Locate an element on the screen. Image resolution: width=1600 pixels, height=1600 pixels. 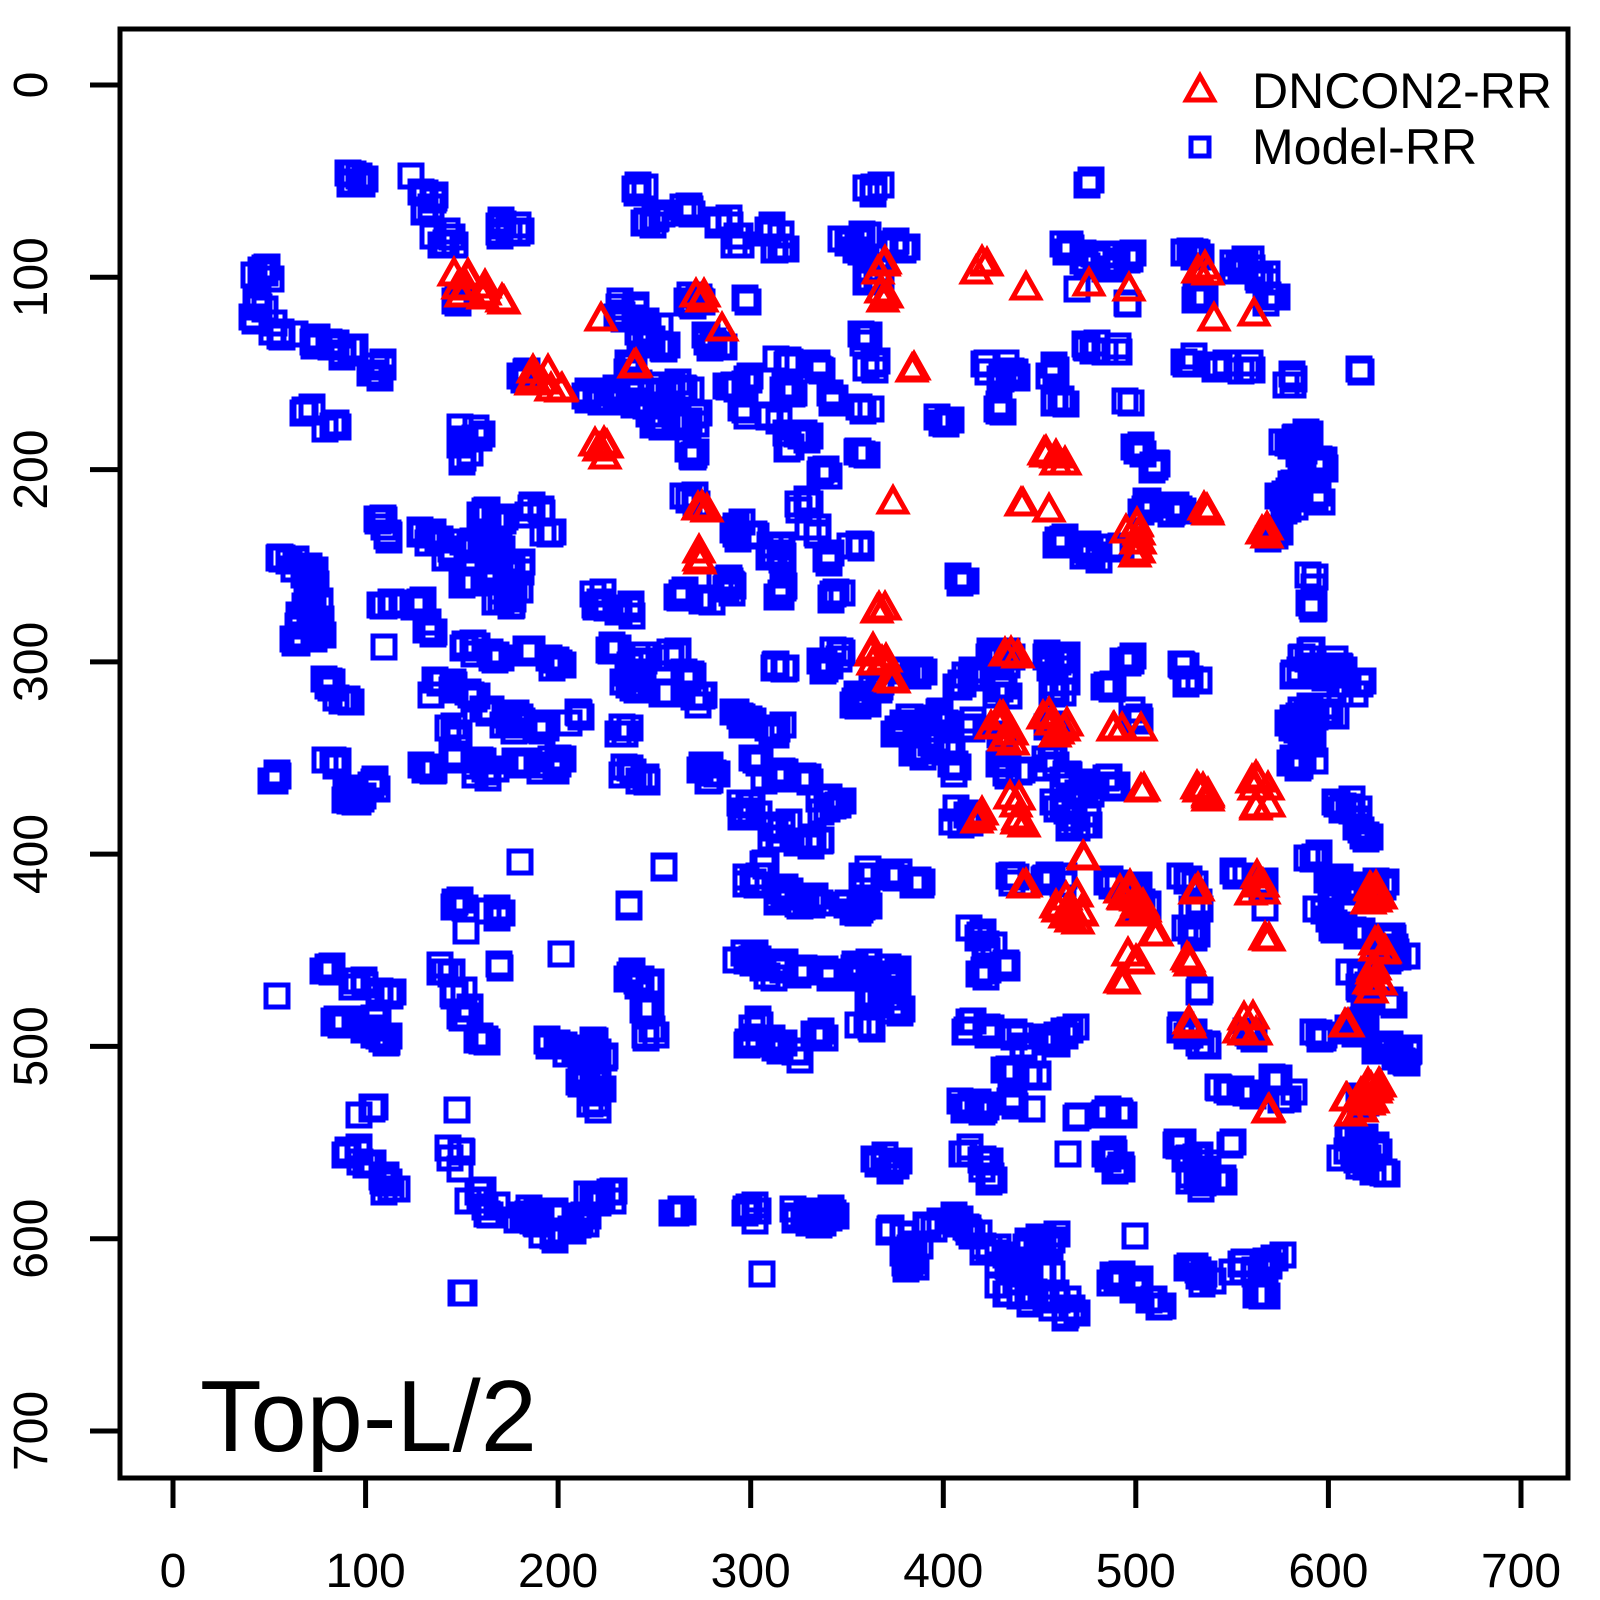
svg-text: Top-L/2 is located at coordinates (368, 1417).